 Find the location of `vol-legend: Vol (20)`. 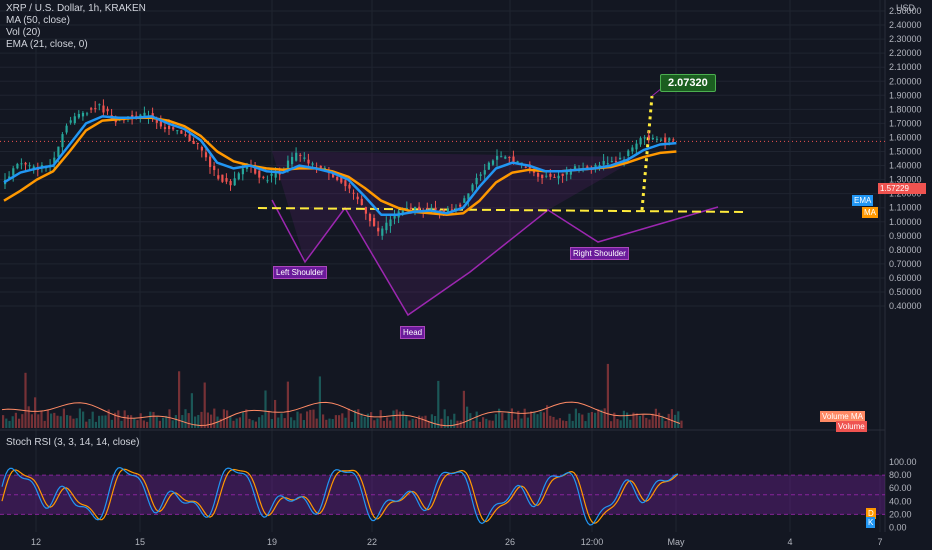

vol-legend: Vol (20) is located at coordinates (23, 32).